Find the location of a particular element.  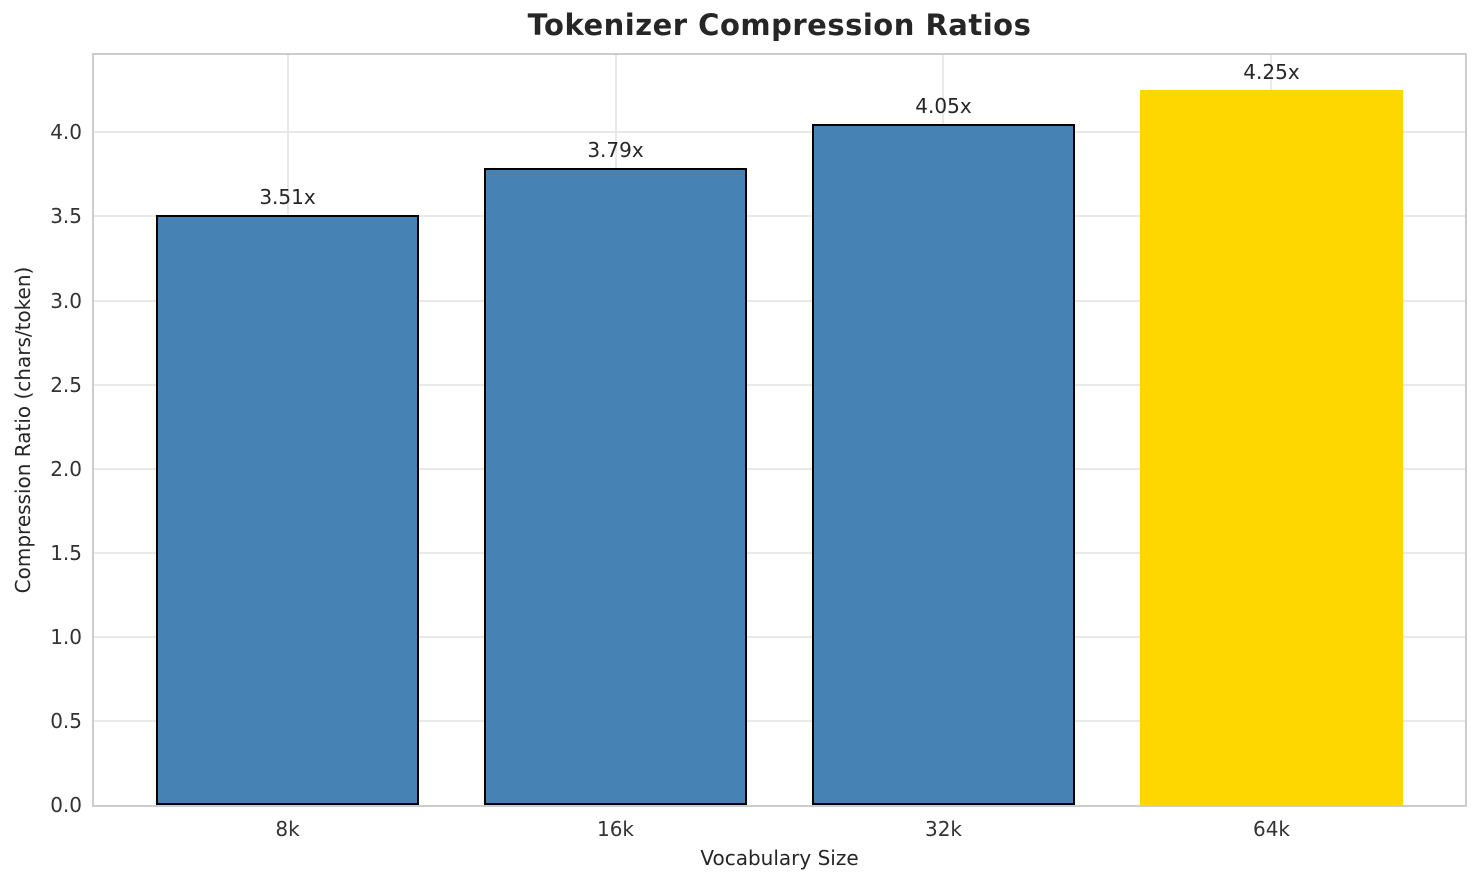

bar-value-label: 4.25x is located at coordinates (1271, 72).